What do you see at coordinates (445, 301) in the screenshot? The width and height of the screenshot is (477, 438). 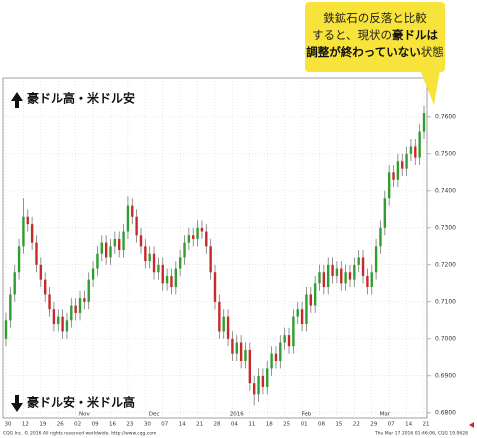 I see `y-tick-label: 0.7100` at bounding box center [445, 301].